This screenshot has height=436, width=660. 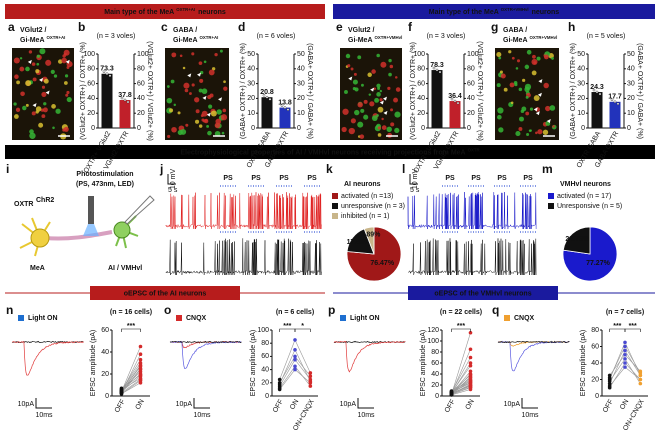 I want to click on banner-ai-bottom: oEPSC of the AI neurons, so click(x=165, y=293).